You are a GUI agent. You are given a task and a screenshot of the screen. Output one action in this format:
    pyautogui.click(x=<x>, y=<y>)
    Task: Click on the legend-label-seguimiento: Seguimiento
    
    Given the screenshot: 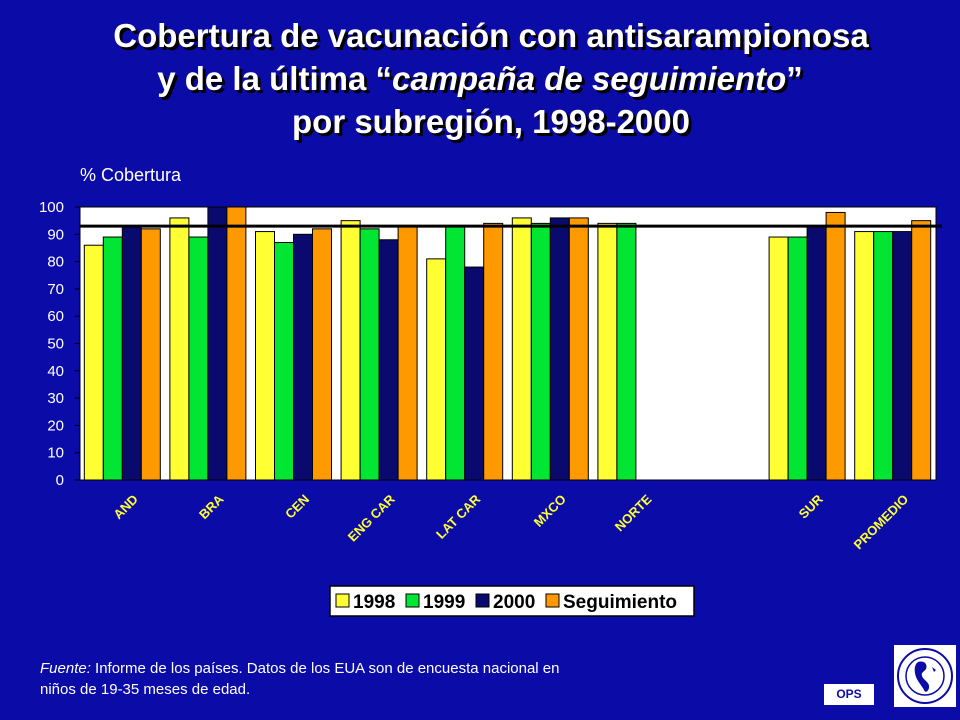 What is the action you would take?
    pyautogui.click(x=620, y=602)
    